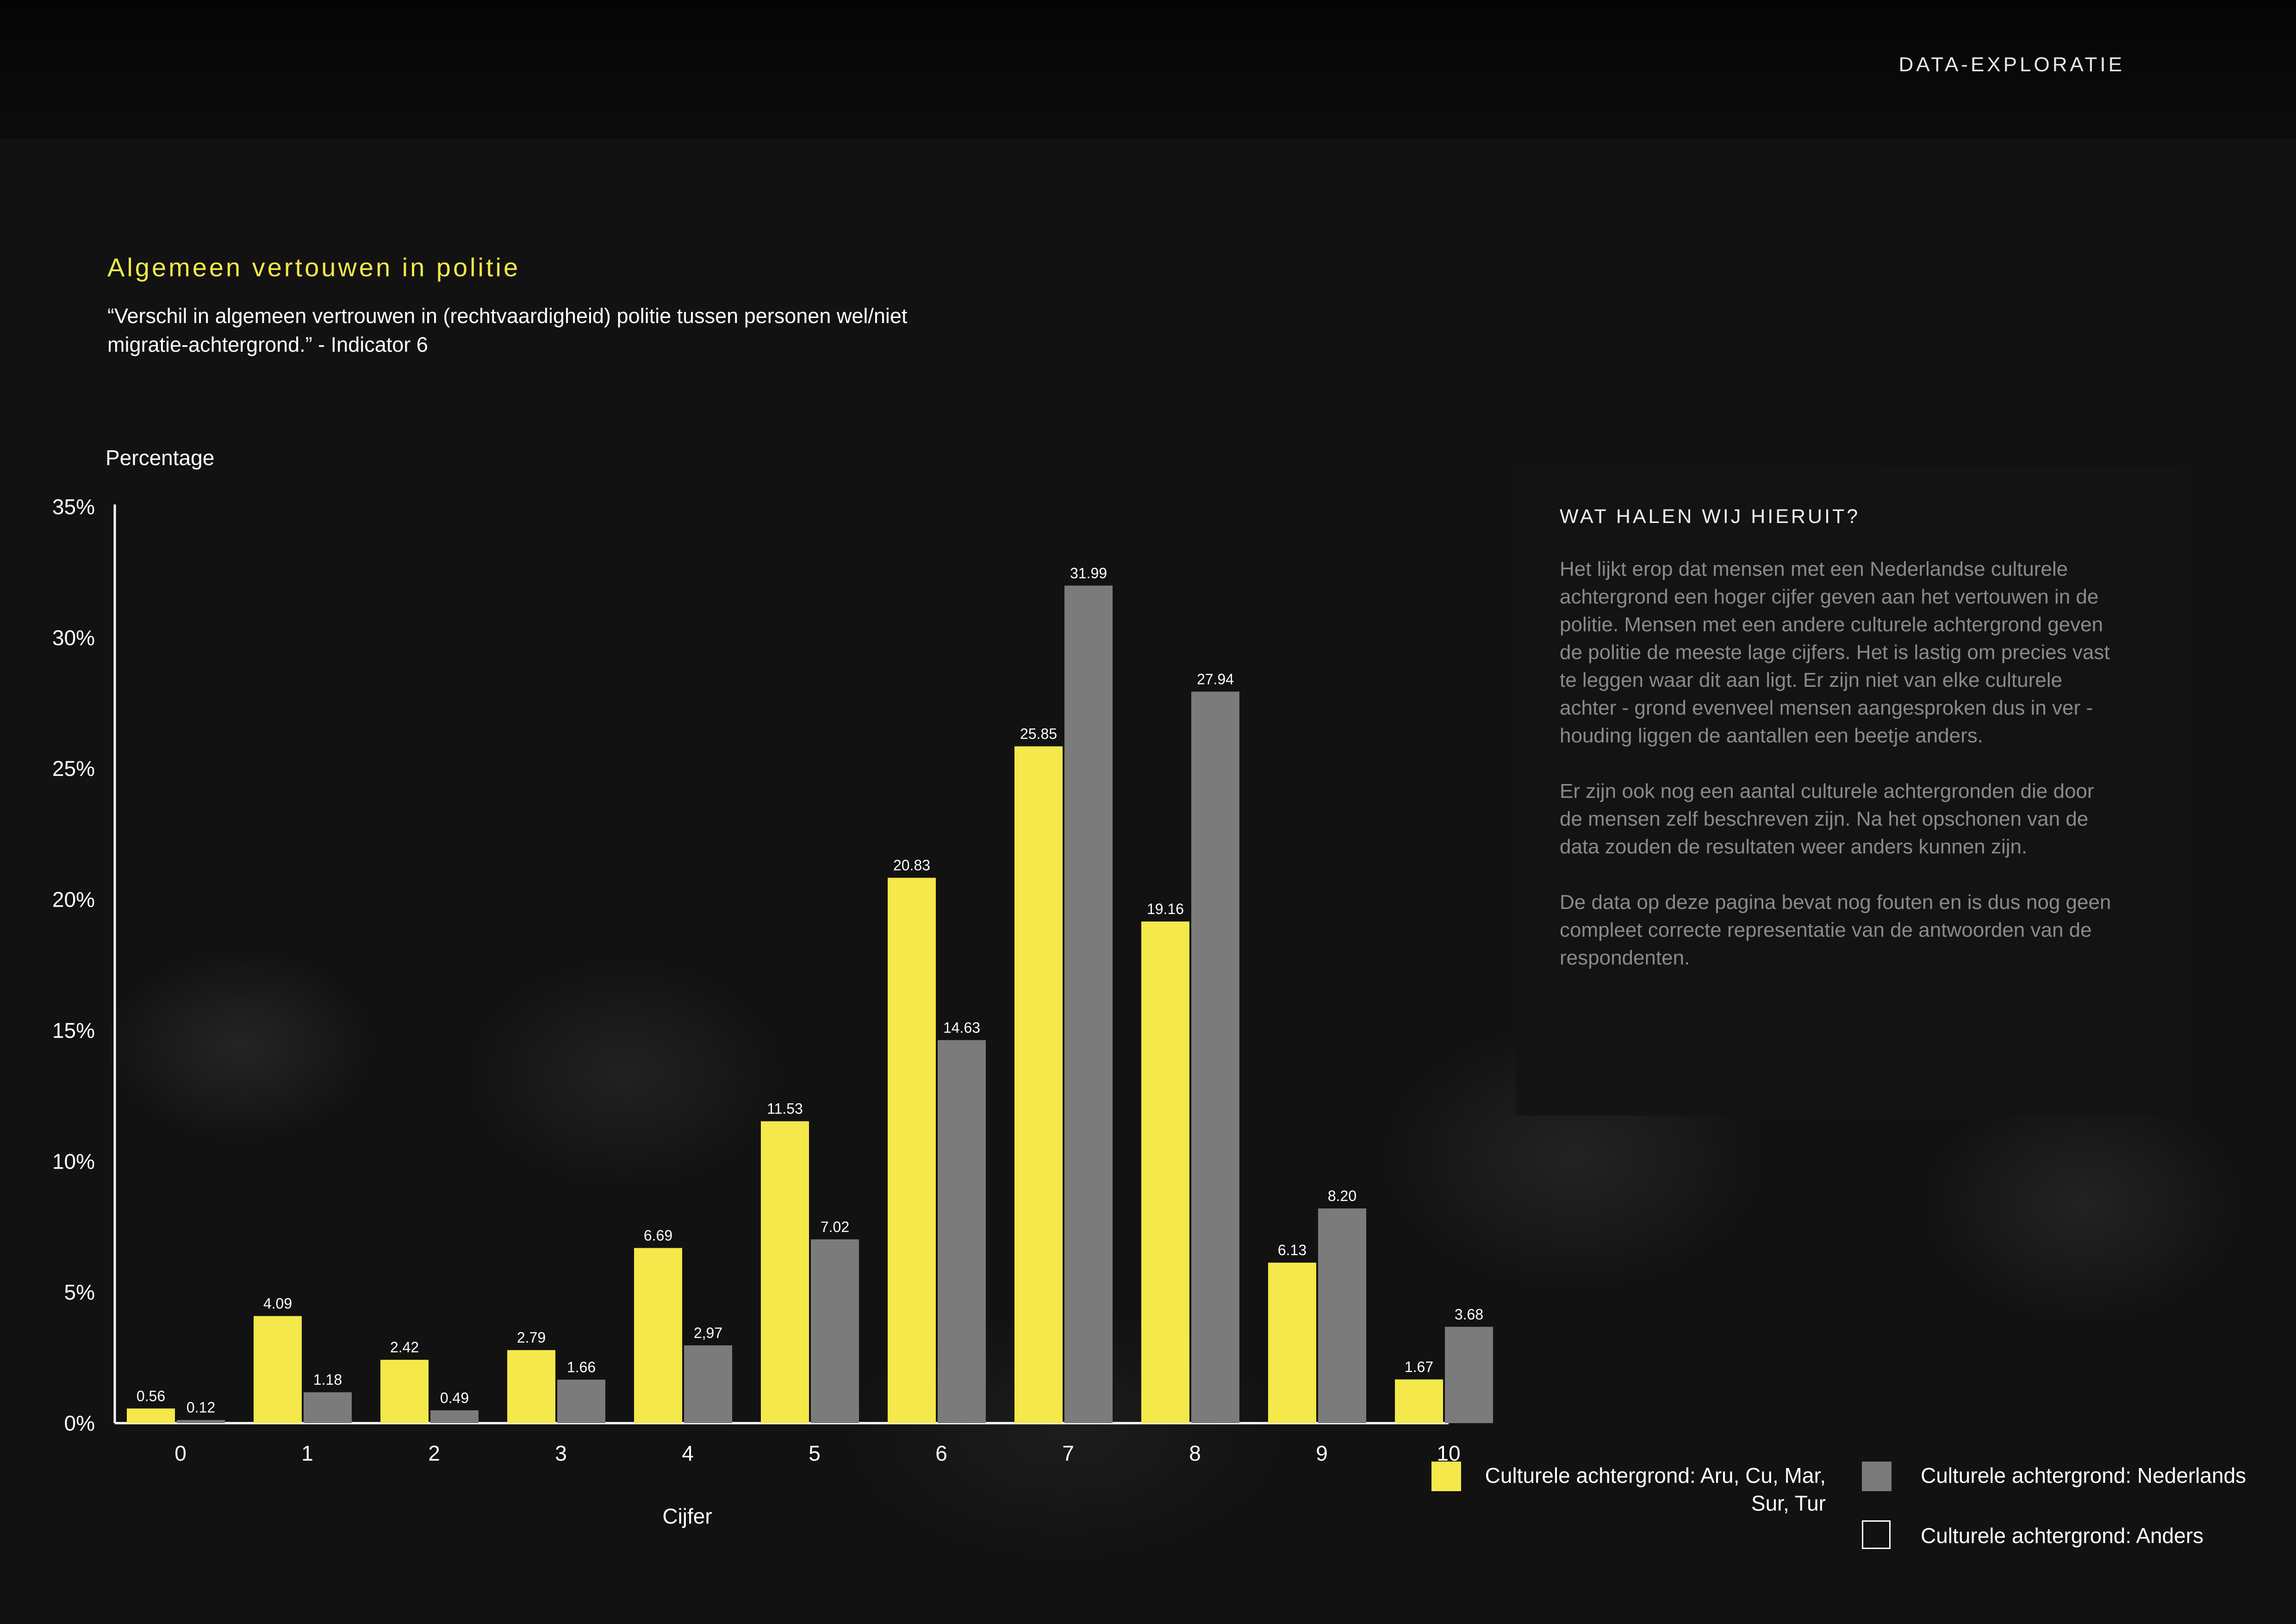 This screenshot has height=1624, width=2296. What do you see at coordinates (687, 1516) in the screenshot?
I see `x-axis-title: Cijfer` at bounding box center [687, 1516].